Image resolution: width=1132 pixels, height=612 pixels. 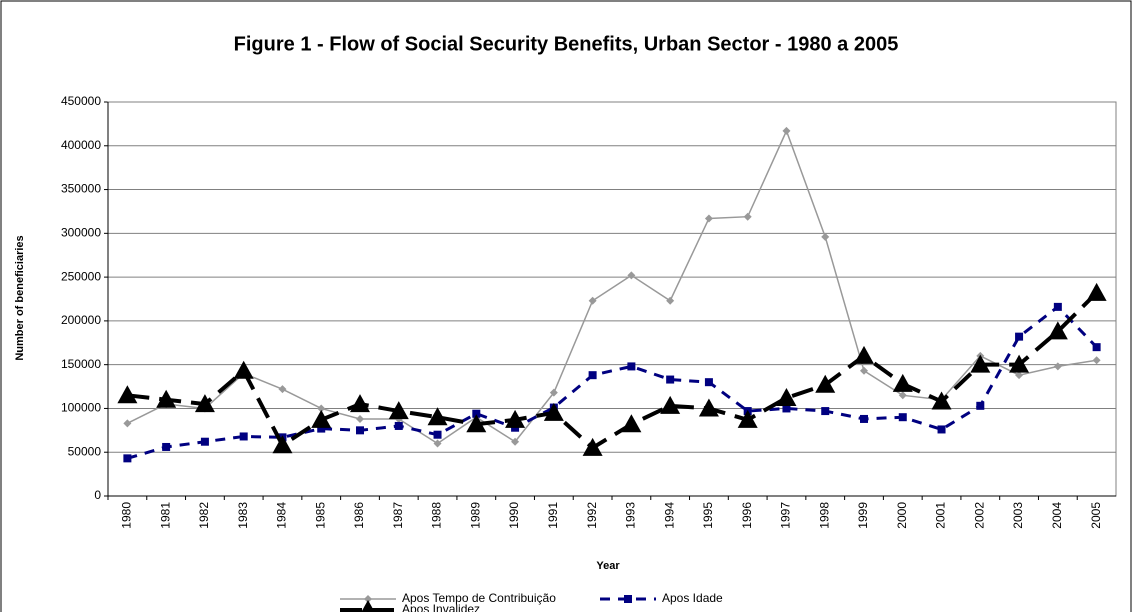 I want to click on y-tick-label: 450000, so click(x=81, y=101).